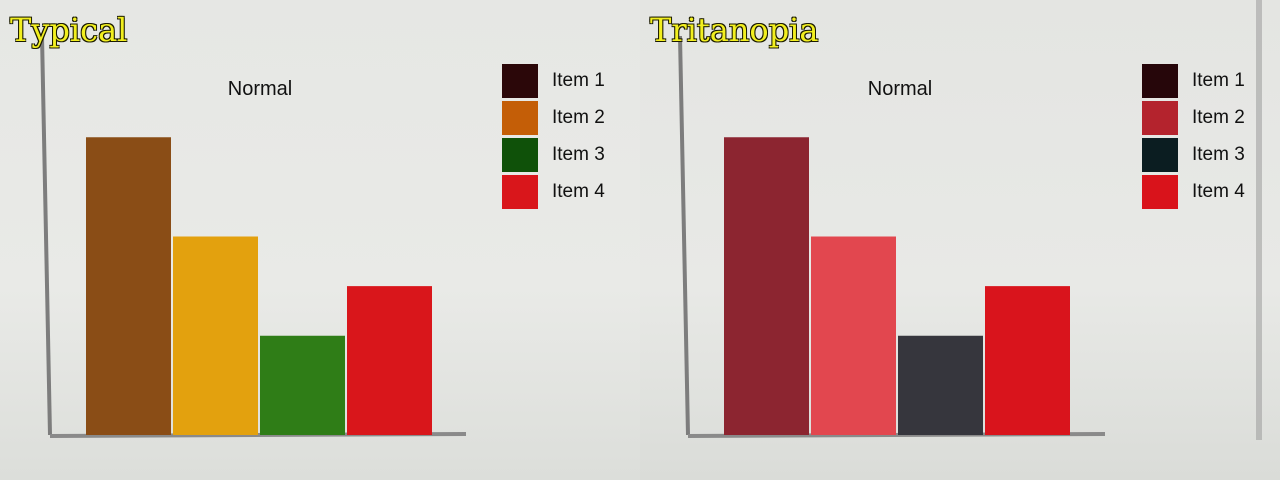  What do you see at coordinates (734, 30) in the screenshot?
I see `tritanopia-label: Tritanopia` at bounding box center [734, 30].